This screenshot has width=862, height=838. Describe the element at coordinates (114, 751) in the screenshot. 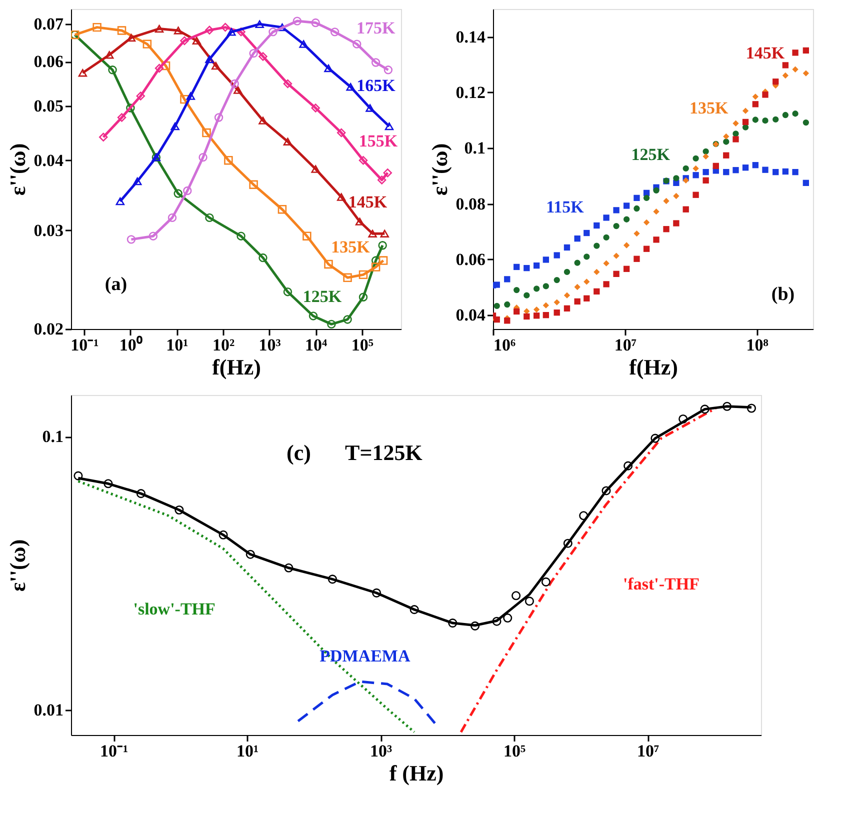

I see `x-tick-label: 10⁻¹` at that location.